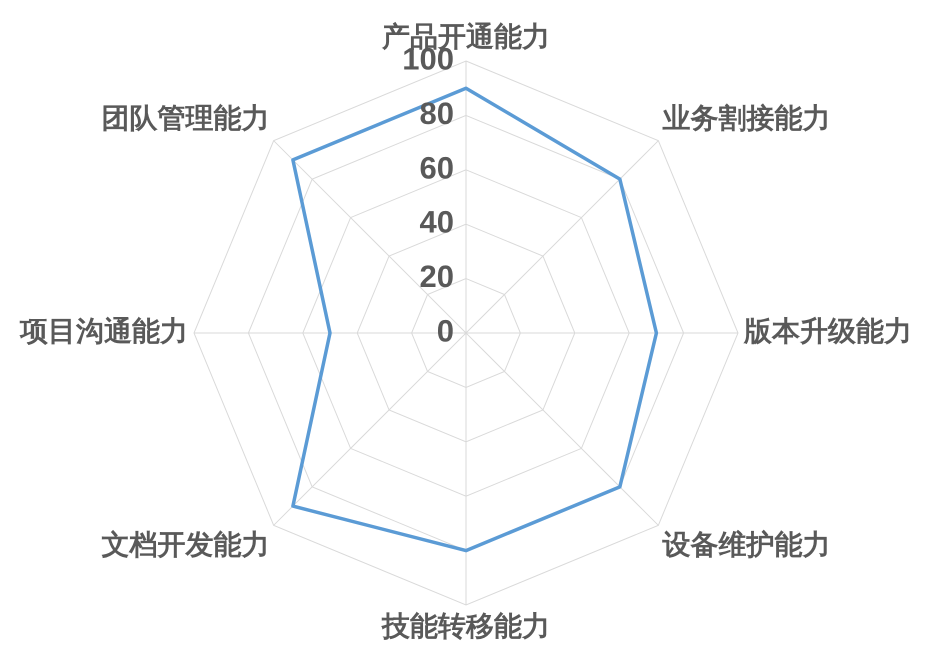 The height and width of the screenshot is (671, 933). What do you see at coordinates (185, 544) in the screenshot?
I see `spoke-label: 文档开发能力` at bounding box center [185, 544].